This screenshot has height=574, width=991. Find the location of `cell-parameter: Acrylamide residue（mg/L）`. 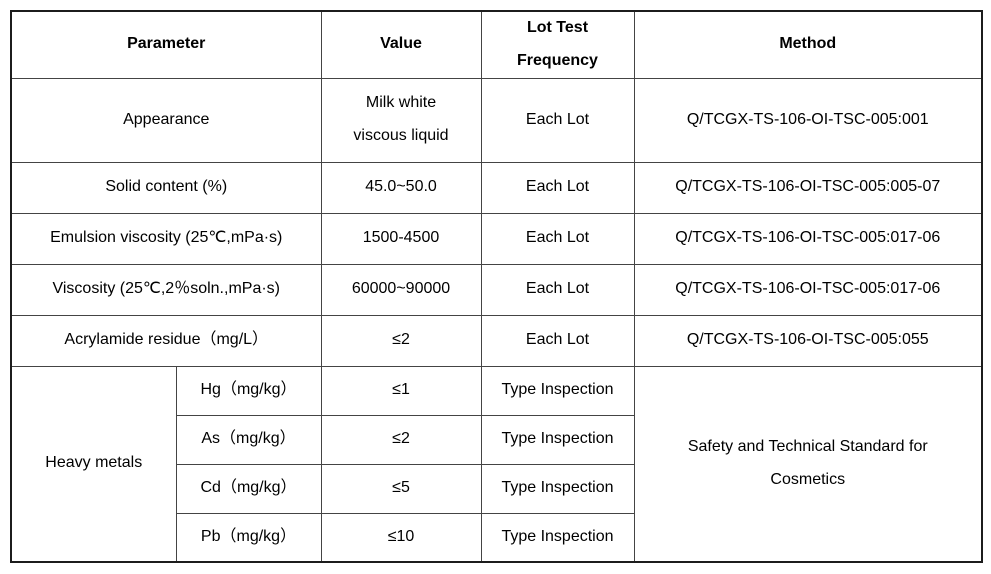

cell-parameter: Acrylamide residue（mg/L） is located at coordinates (166, 340).